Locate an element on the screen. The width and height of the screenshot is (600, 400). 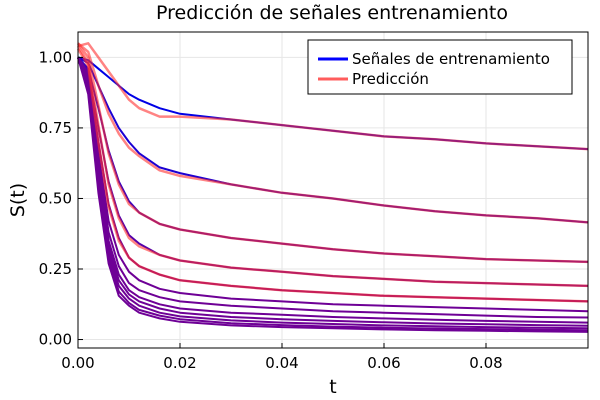
legend-box is located at coordinates (440, 67).